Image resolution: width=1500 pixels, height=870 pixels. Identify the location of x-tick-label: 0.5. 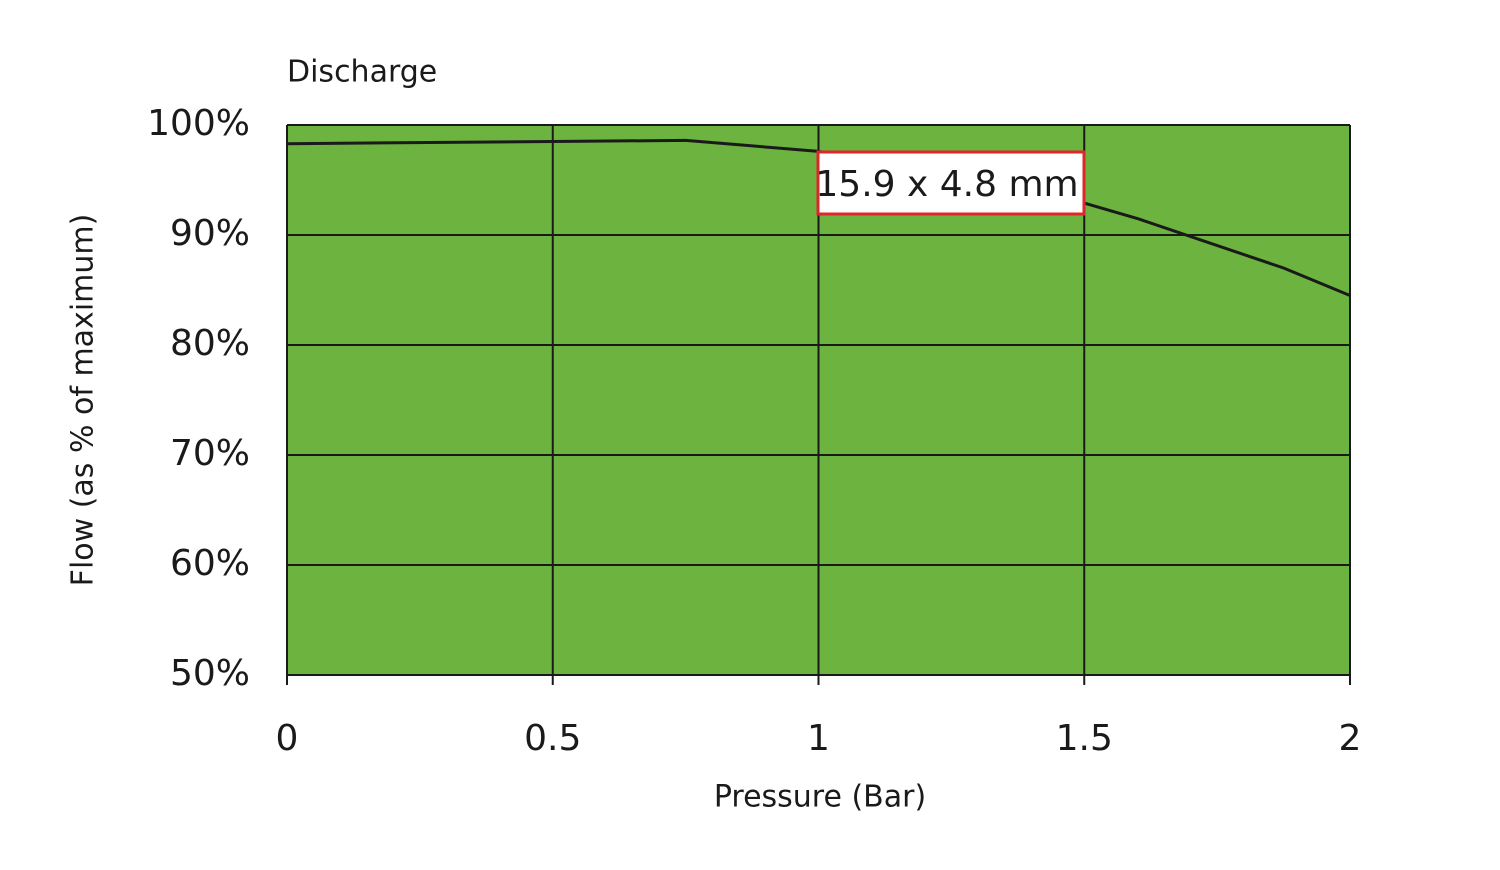
(552, 738).